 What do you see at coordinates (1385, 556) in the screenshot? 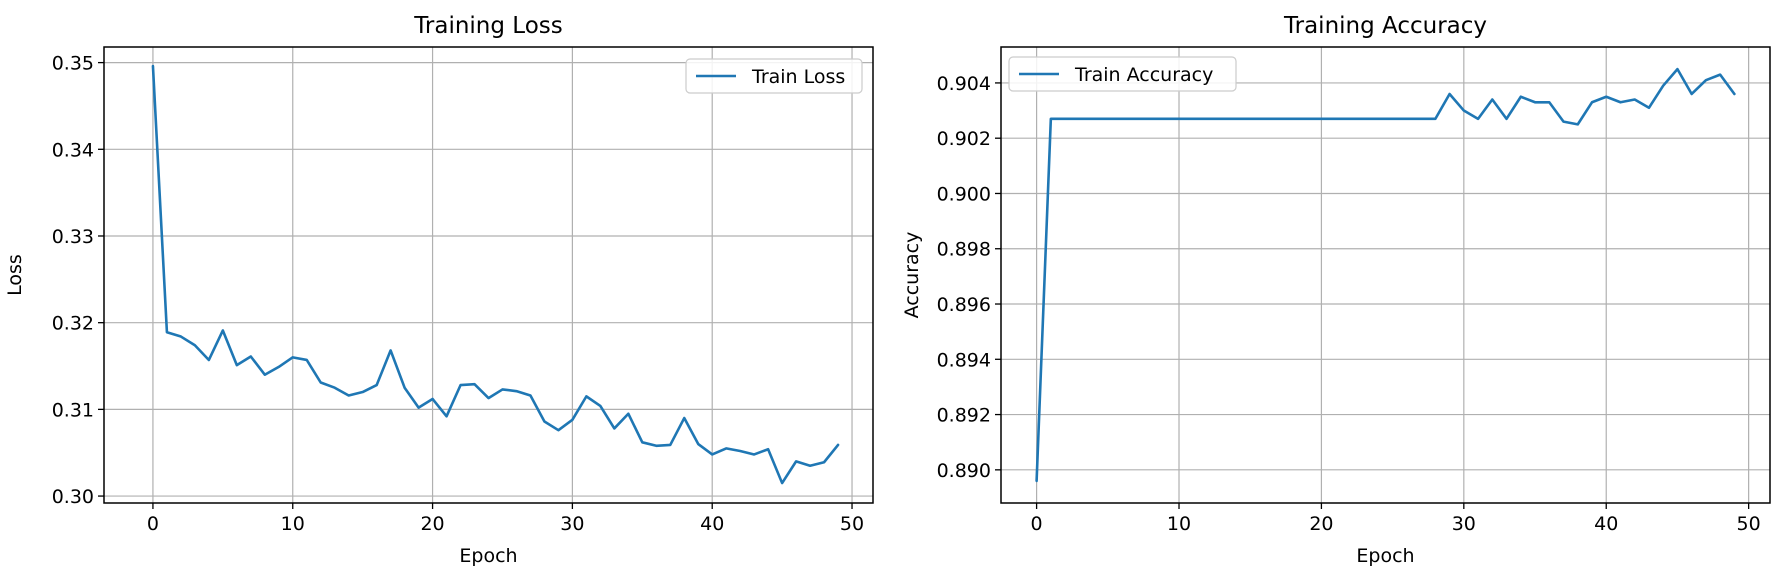
I see `accuracy-x-axis-label: Epoch` at bounding box center [1385, 556].